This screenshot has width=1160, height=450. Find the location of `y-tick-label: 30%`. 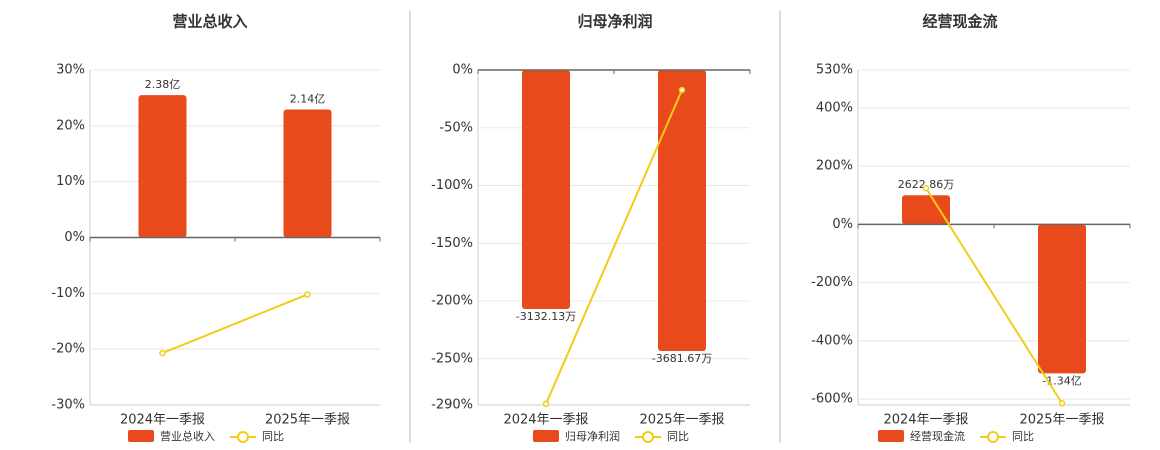

y-tick-label: 30% is located at coordinates (70, 70).